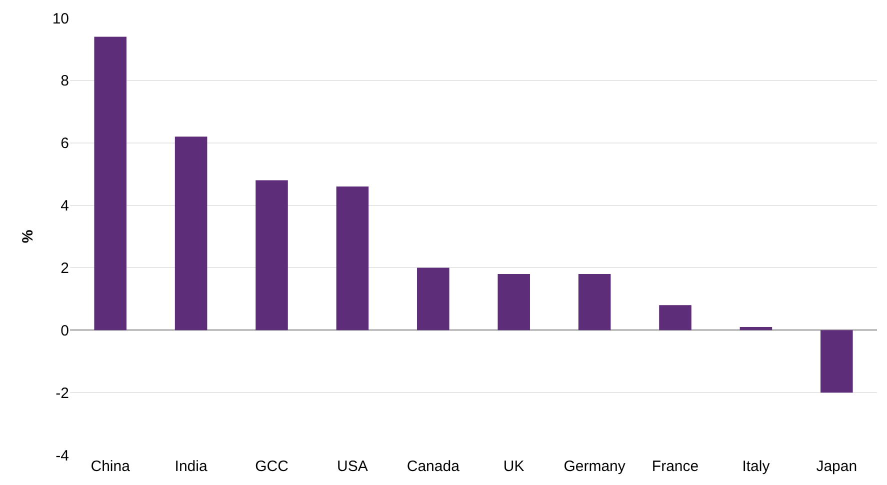 The height and width of the screenshot is (485, 887). What do you see at coordinates (62, 393) in the screenshot?
I see `y-tick-label: -2` at bounding box center [62, 393].